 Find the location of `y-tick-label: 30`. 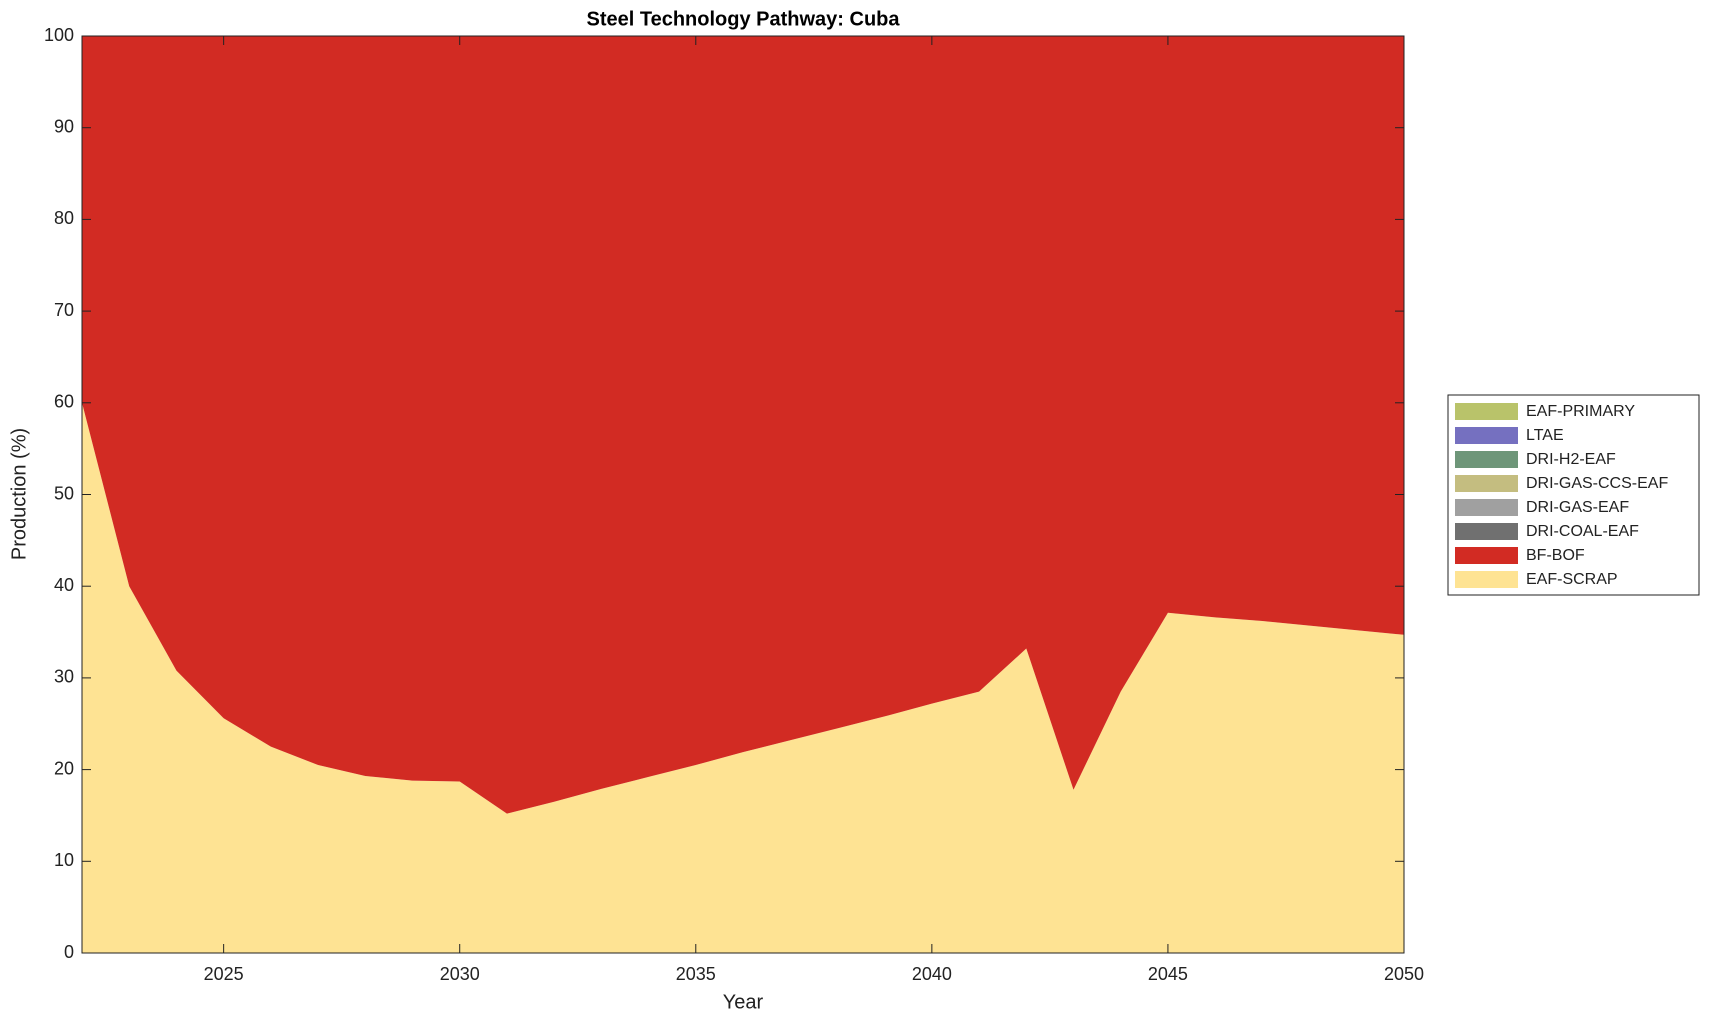

y-tick-label: 30 is located at coordinates (64, 677).